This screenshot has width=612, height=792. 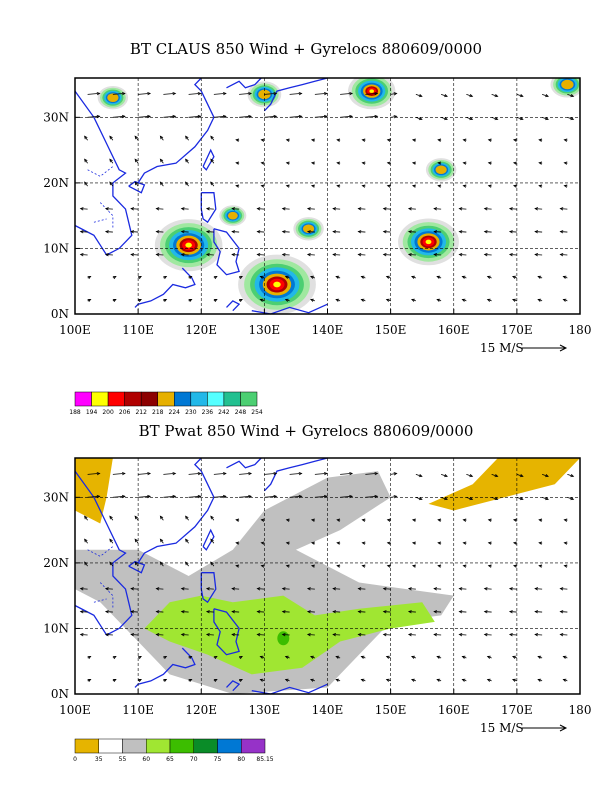 What do you see at coordinates (241, 412) in the screenshot?
I see `colorbar-label: 248` at bounding box center [241, 412].